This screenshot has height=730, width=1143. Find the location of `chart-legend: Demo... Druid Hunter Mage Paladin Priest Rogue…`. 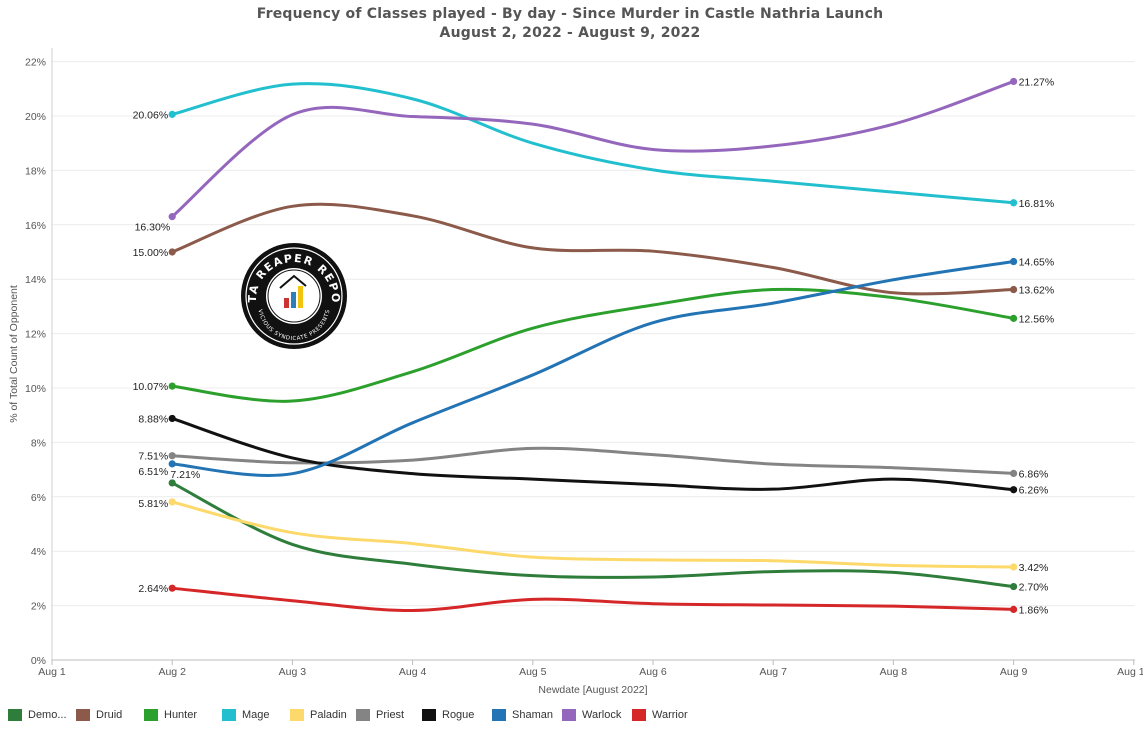

chart-legend: Demo... Druid Hunter Mage Paladin Priest Rogue… is located at coordinates (355, 715).